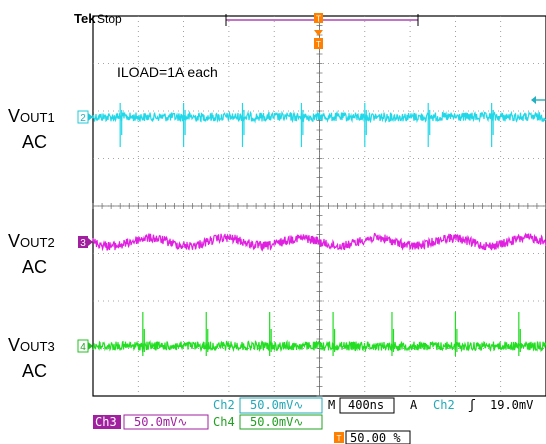 Image resolution: width=546 pixels, height=444 pixels. I want to click on svg-text: 4, so click(83, 347).